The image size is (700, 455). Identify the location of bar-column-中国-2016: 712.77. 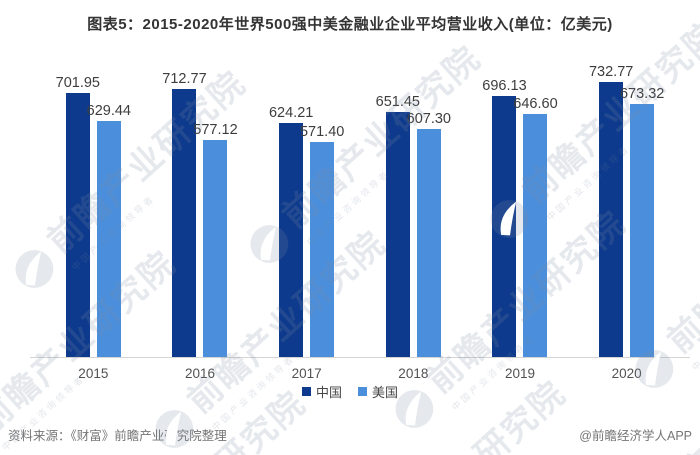
(184, 214).